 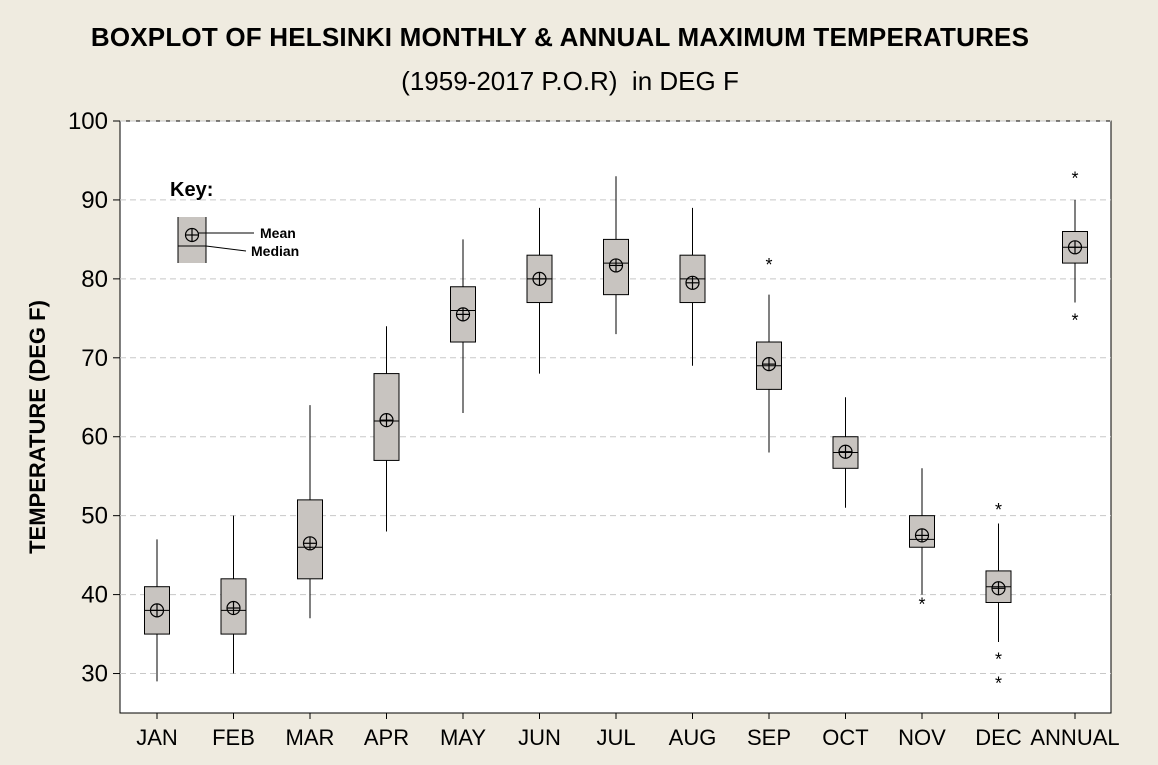 I want to click on x-tick-label: OCT, so click(x=845, y=737).